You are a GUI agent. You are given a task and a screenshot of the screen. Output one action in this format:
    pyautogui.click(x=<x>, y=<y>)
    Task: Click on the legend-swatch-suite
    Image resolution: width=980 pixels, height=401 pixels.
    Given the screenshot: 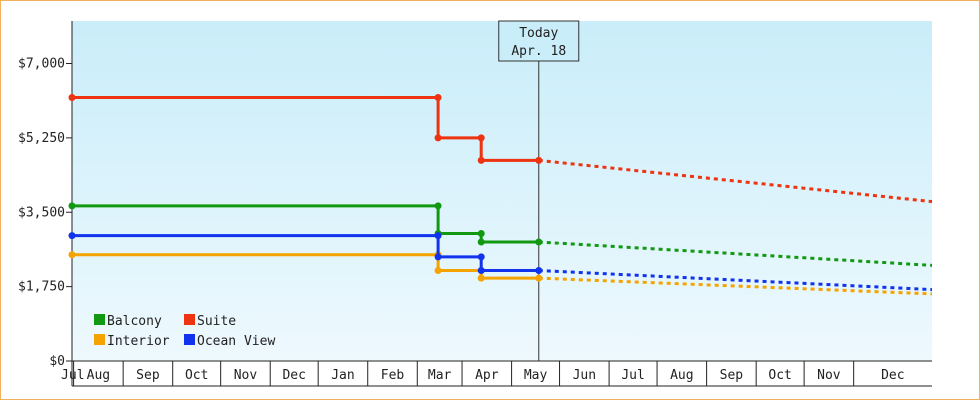 What is the action you would take?
    pyautogui.click(x=189, y=319)
    